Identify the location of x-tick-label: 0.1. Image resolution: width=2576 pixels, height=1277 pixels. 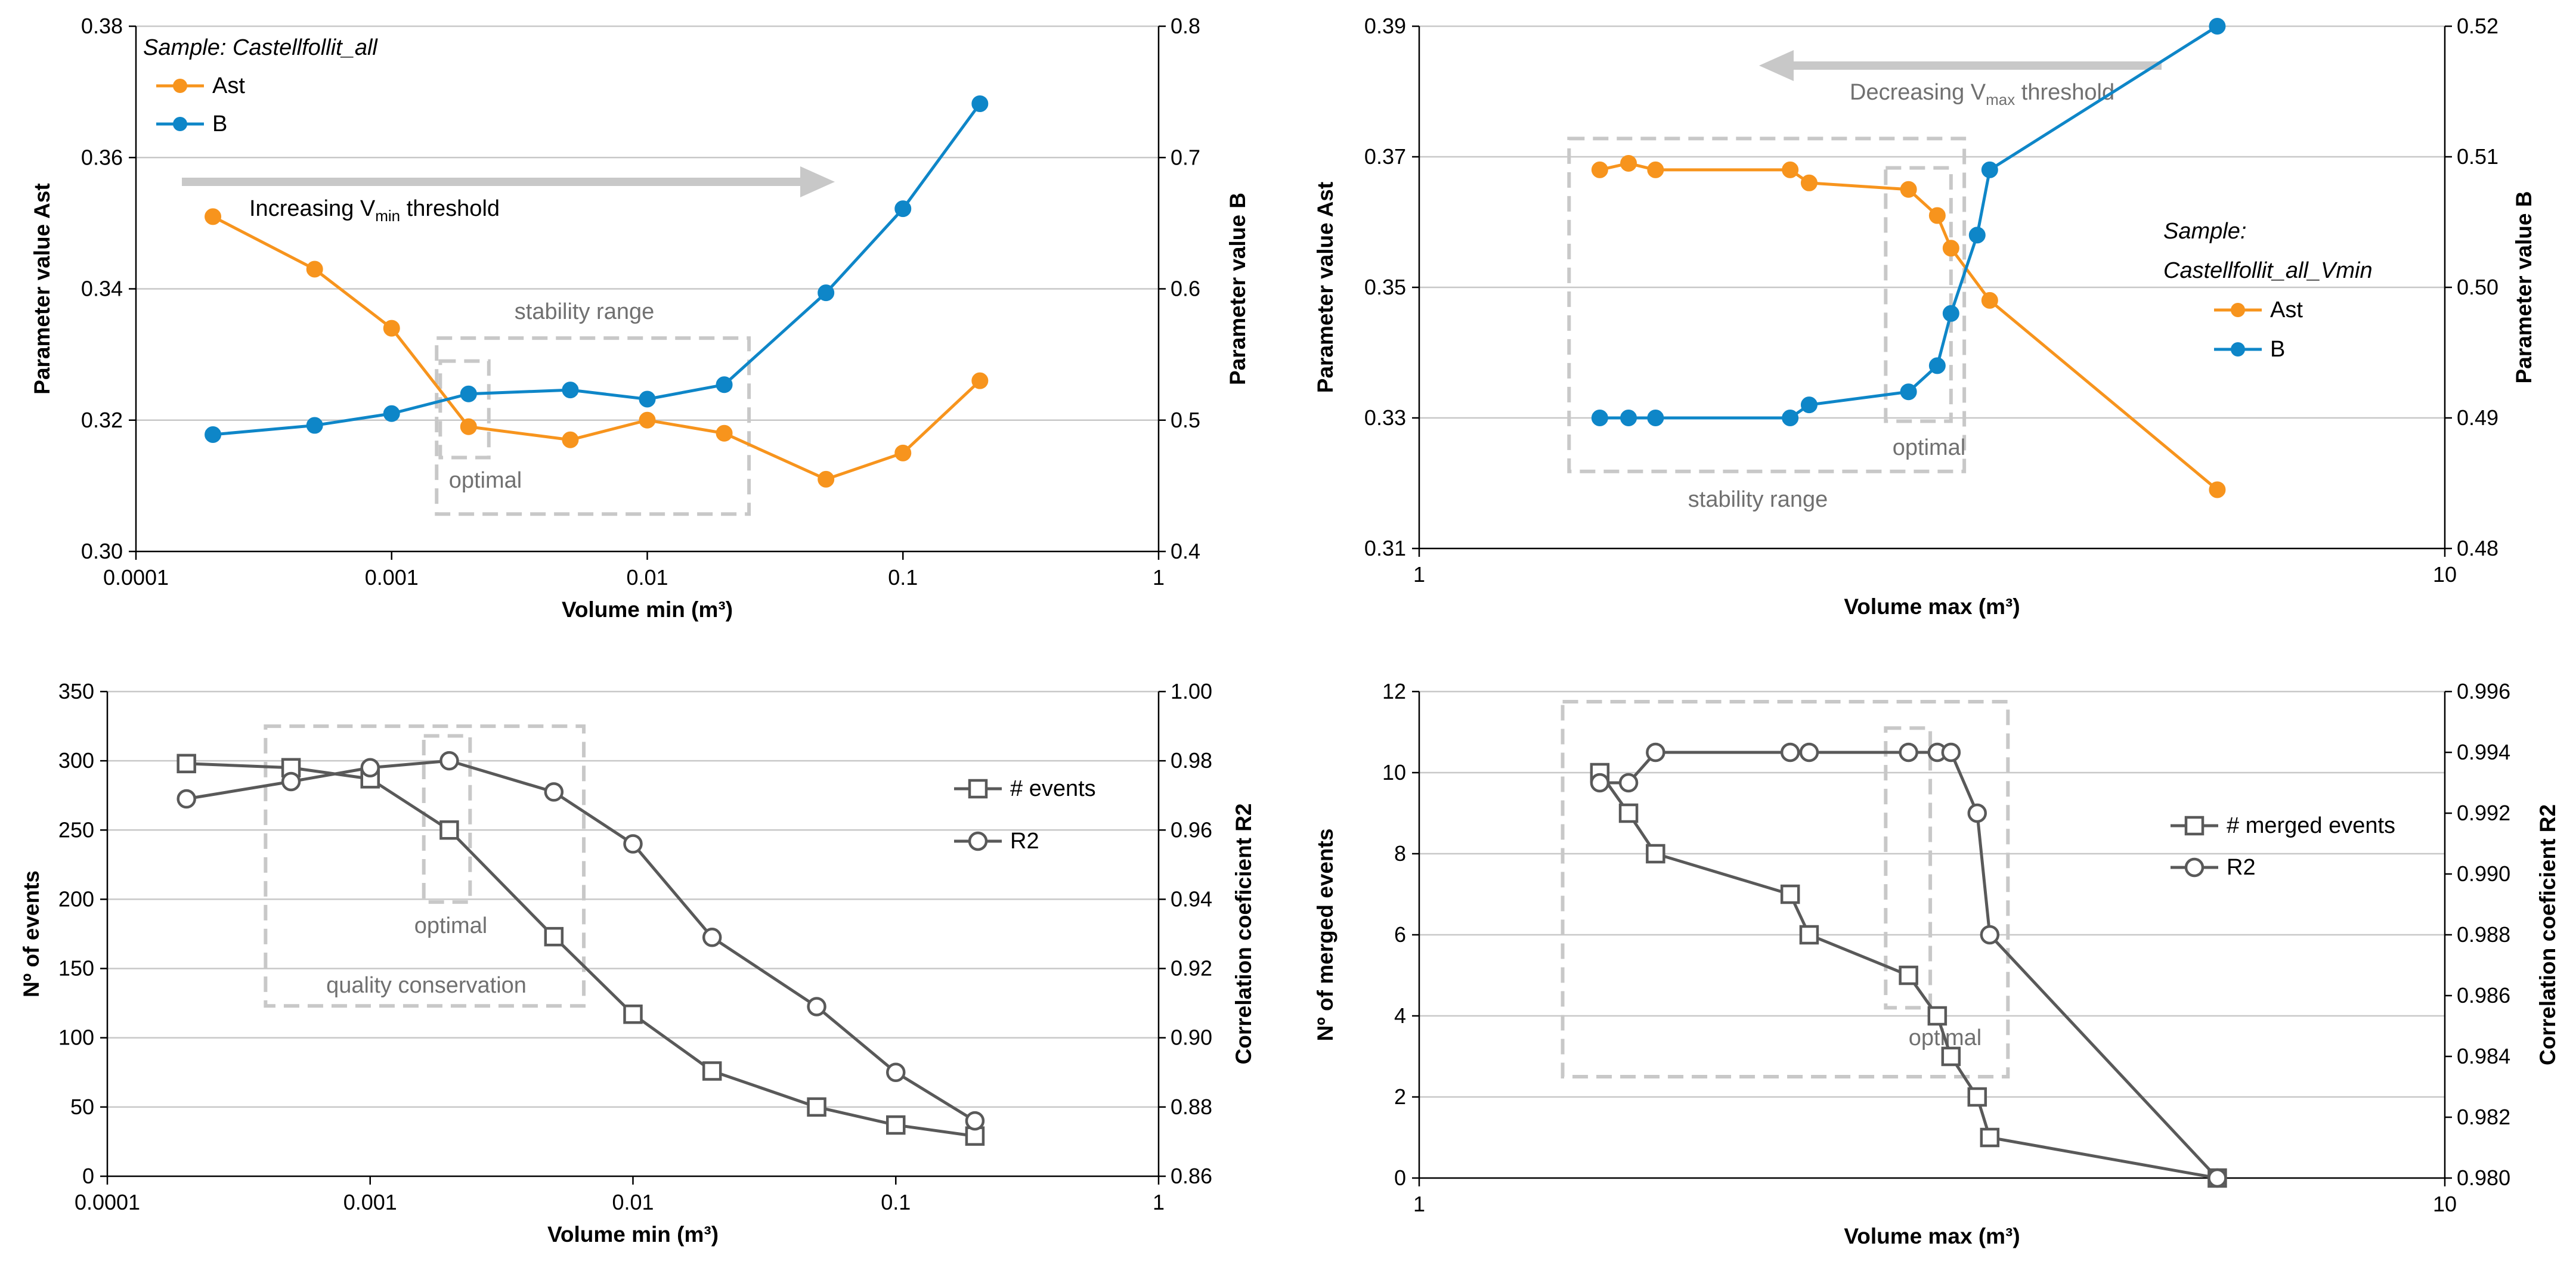
(896, 1202).